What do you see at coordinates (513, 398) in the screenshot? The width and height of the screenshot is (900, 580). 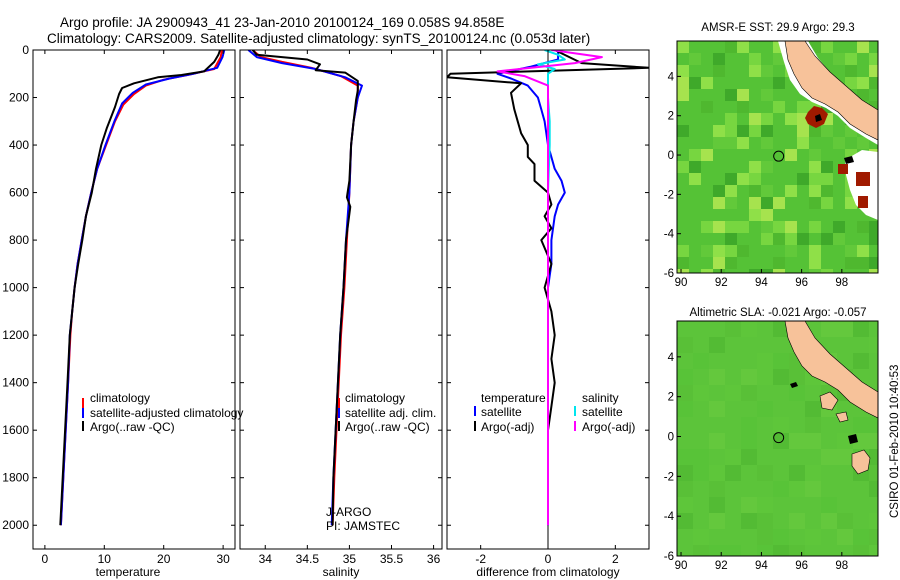 I see `legend-title-temperature: temperature` at bounding box center [513, 398].